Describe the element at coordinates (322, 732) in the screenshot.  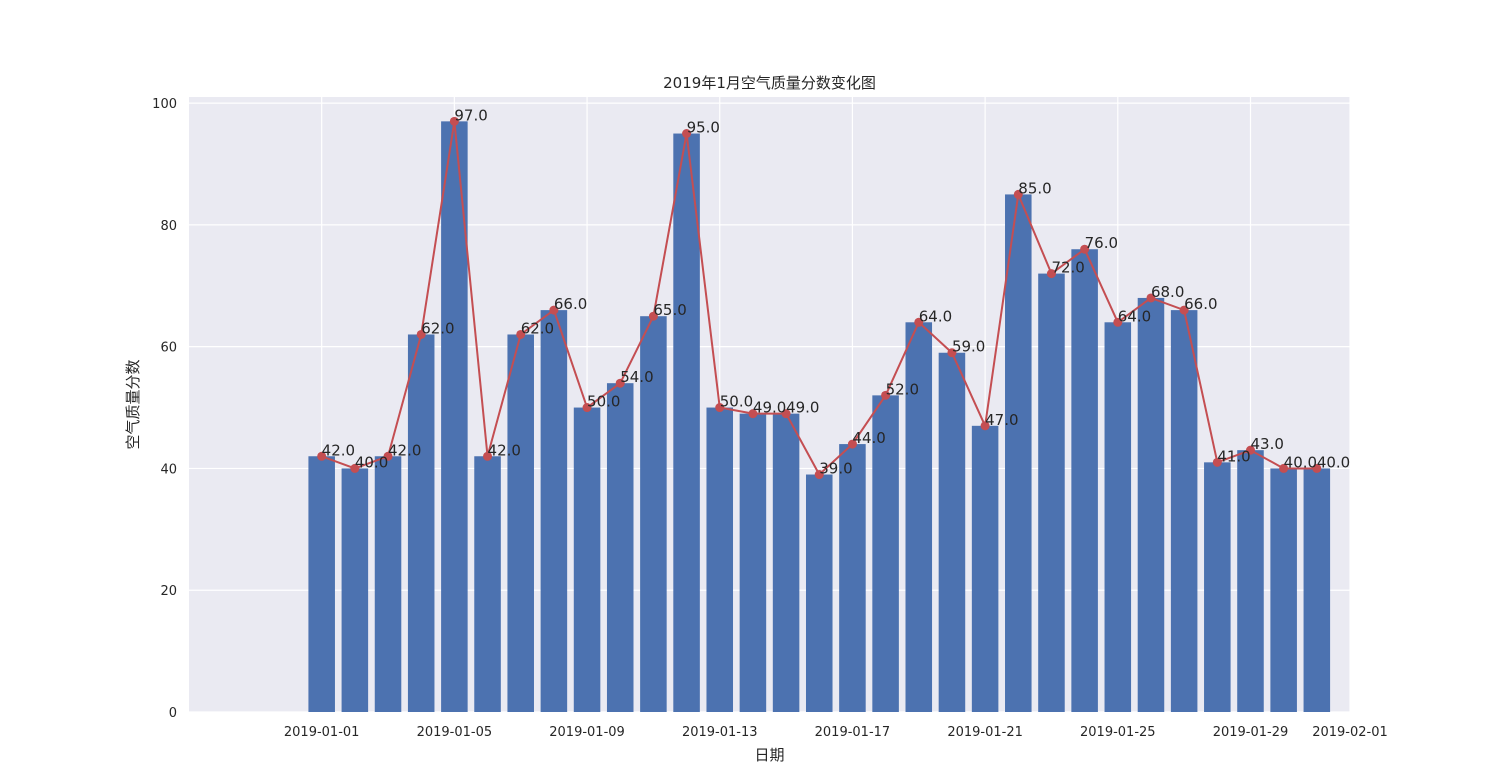
I see `x-tick-label: 2019-01-01` at that location.